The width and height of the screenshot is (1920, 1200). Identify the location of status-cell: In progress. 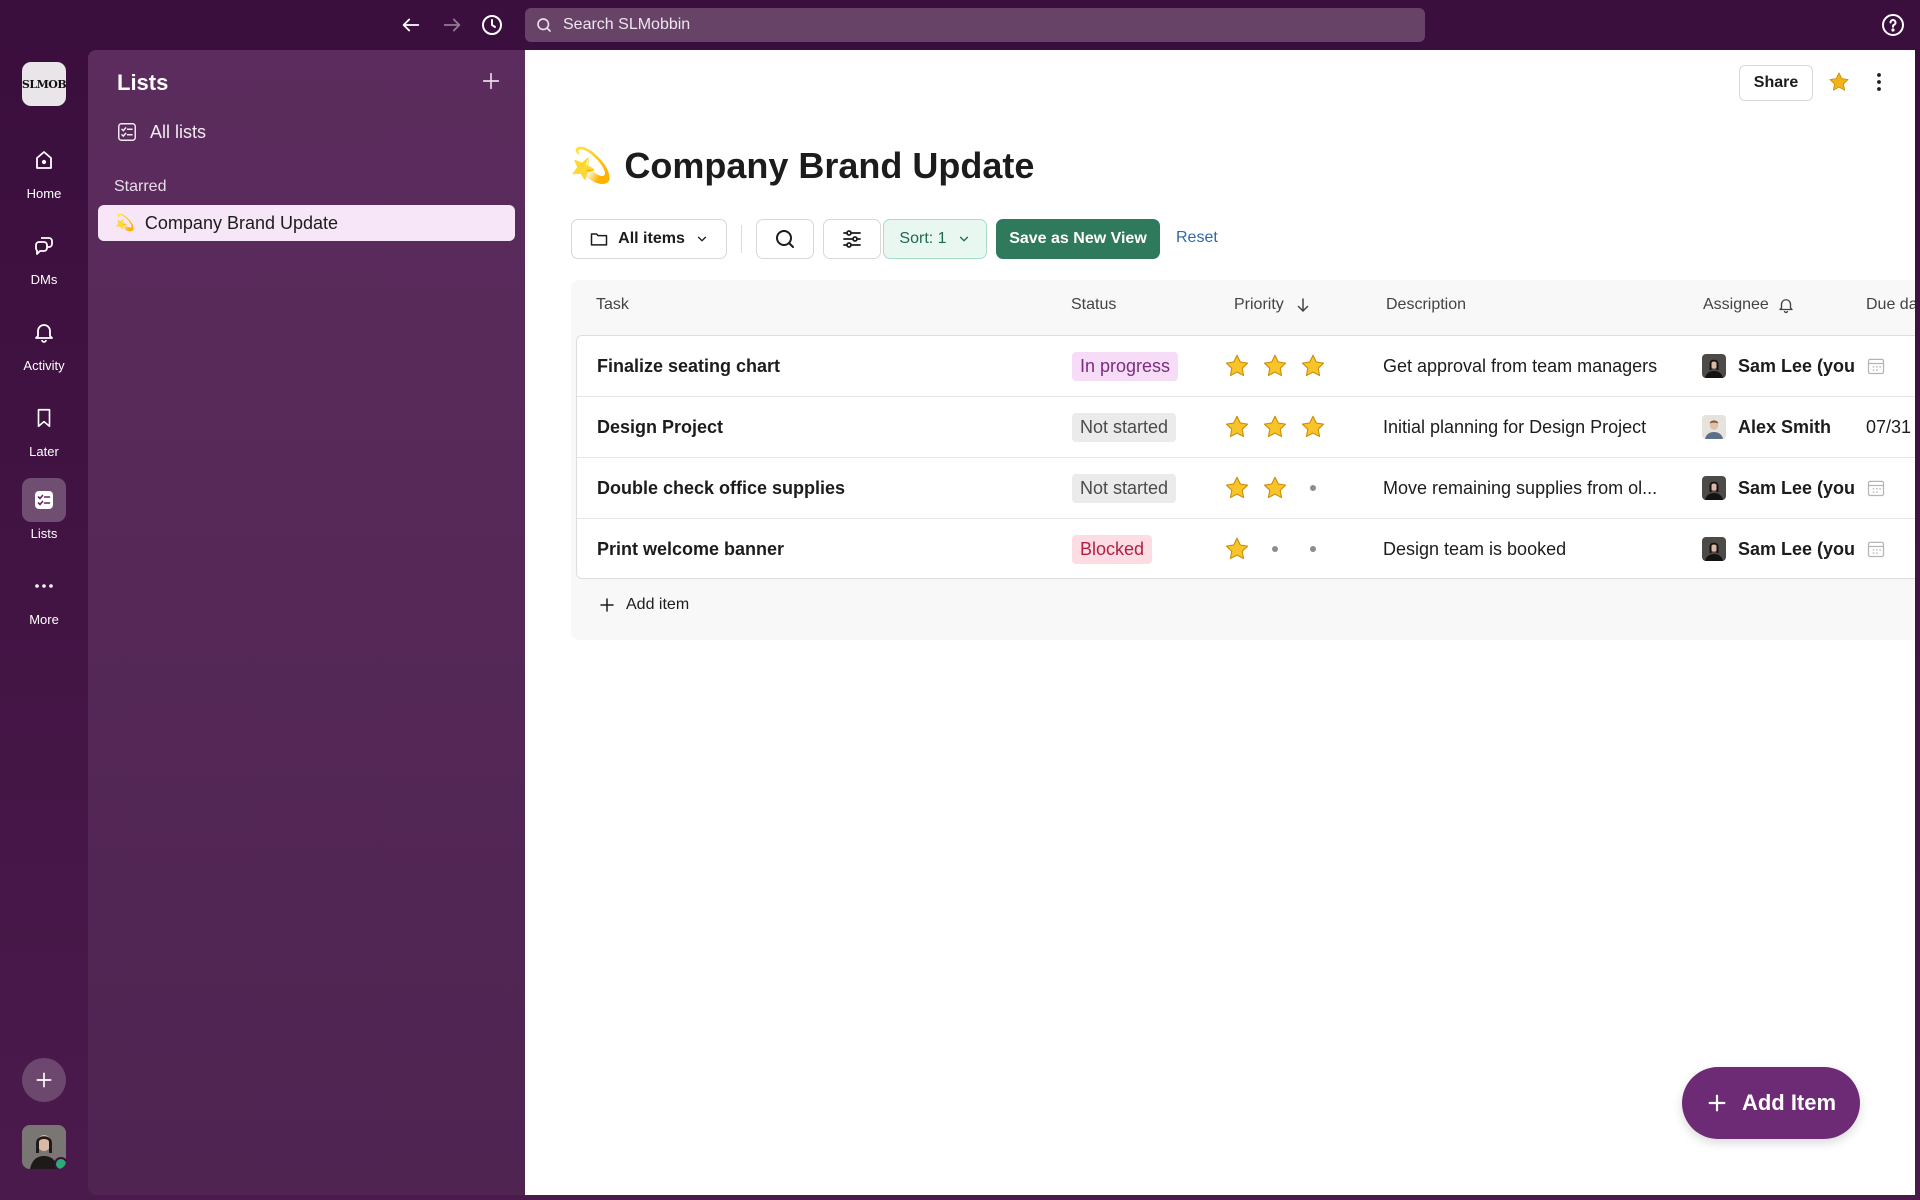
(1125, 366).